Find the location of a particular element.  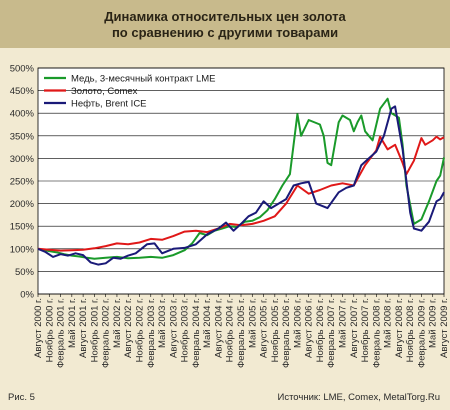

x-tick-label: Май 2001 г. is located at coordinates (72, 323).